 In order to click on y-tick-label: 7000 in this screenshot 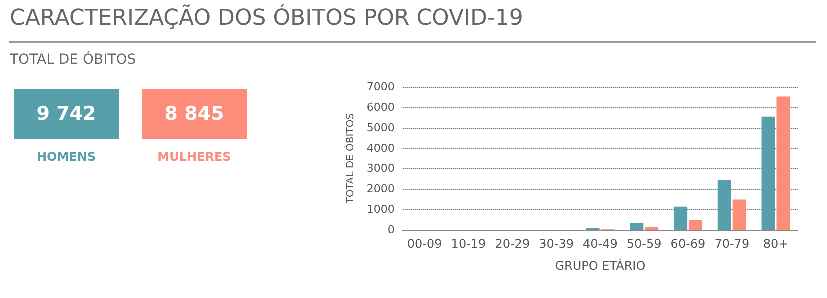, I will do `click(380, 87)`.